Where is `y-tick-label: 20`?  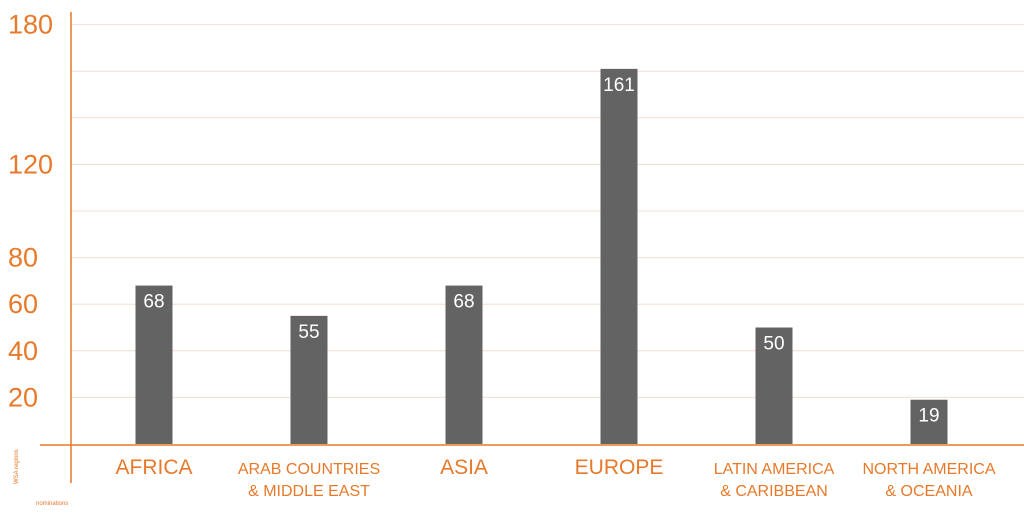 y-tick-label: 20 is located at coordinates (23, 397).